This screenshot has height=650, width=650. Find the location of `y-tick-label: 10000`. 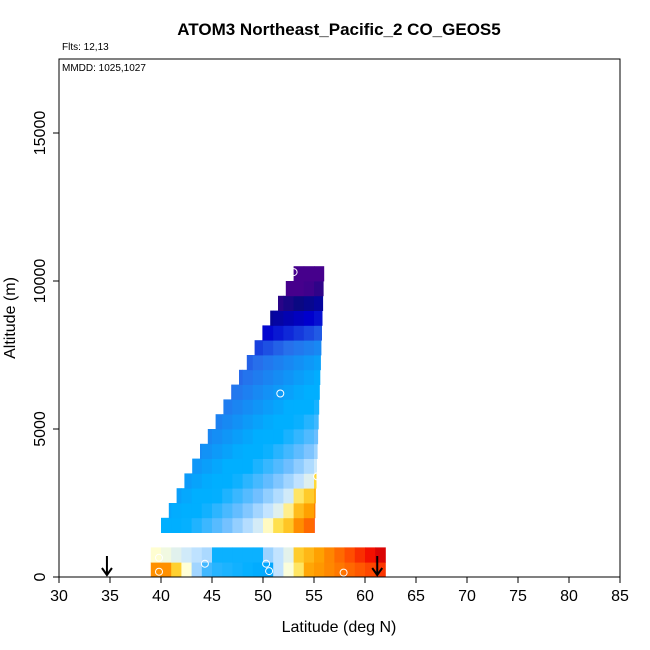

y-tick-label: 10000 is located at coordinates (40, 281).